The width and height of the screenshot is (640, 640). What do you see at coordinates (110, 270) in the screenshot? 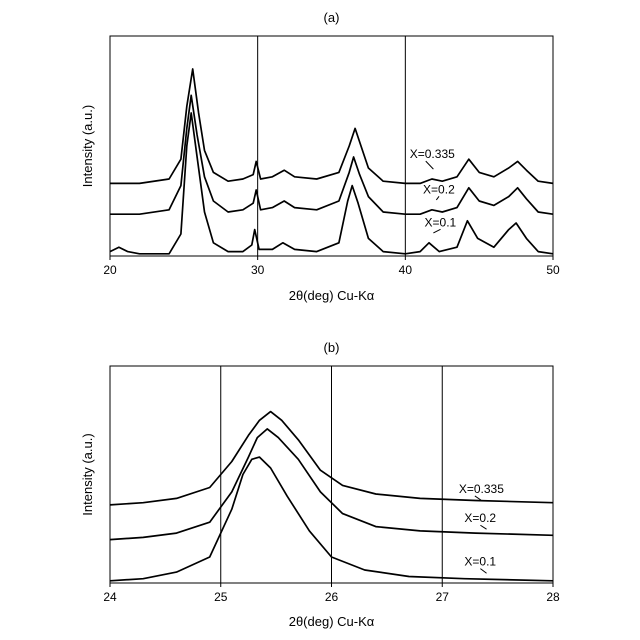
I see `x-tick-label: 20` at bounding box center [110, 270].